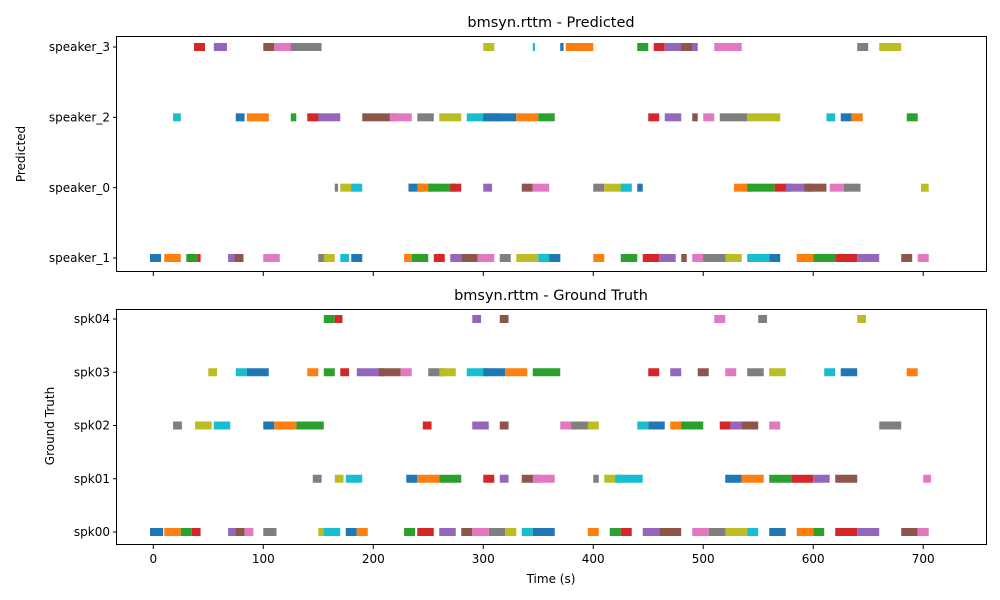 This screenshot has height=600, width=1000. I want to click on y-tick-label-speaker_1: speaker_1, so click(79, 258).